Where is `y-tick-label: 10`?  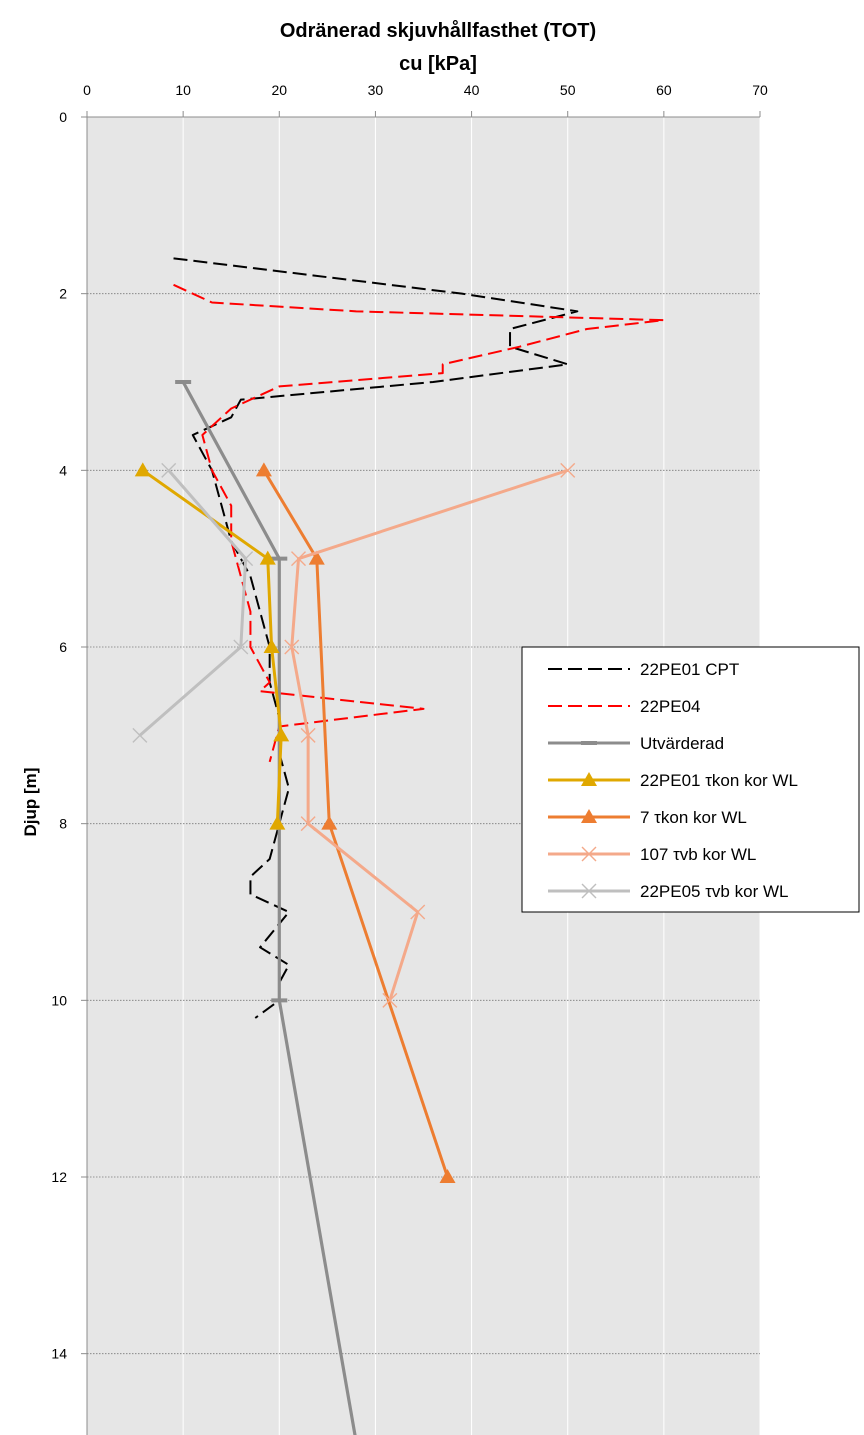
y-tick-label: 10 is located at coordinates (59, 1000).